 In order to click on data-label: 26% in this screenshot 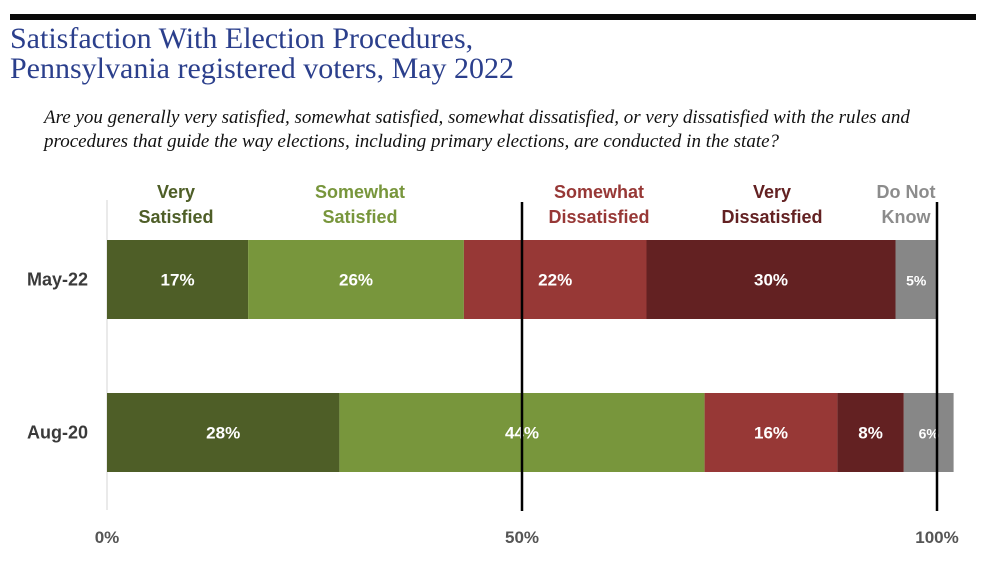, I will do `click(356, 280)`.